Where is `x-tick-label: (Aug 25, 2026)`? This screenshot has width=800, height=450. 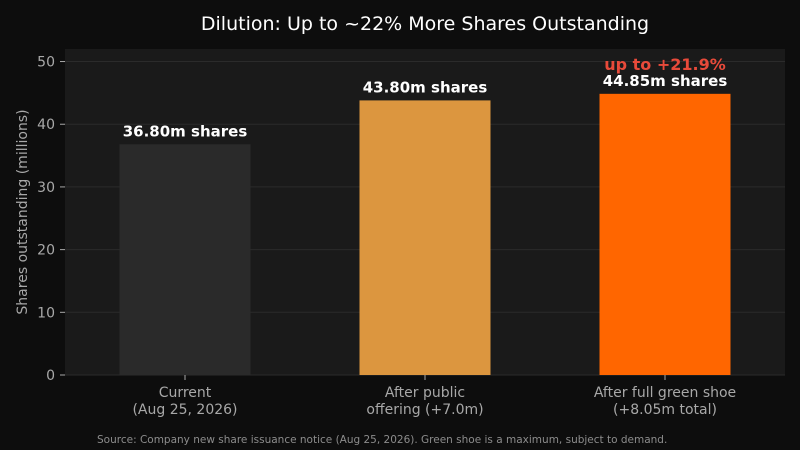 x-tick-label: (Aug 25, 2026) is located at coordinates (184, 410).